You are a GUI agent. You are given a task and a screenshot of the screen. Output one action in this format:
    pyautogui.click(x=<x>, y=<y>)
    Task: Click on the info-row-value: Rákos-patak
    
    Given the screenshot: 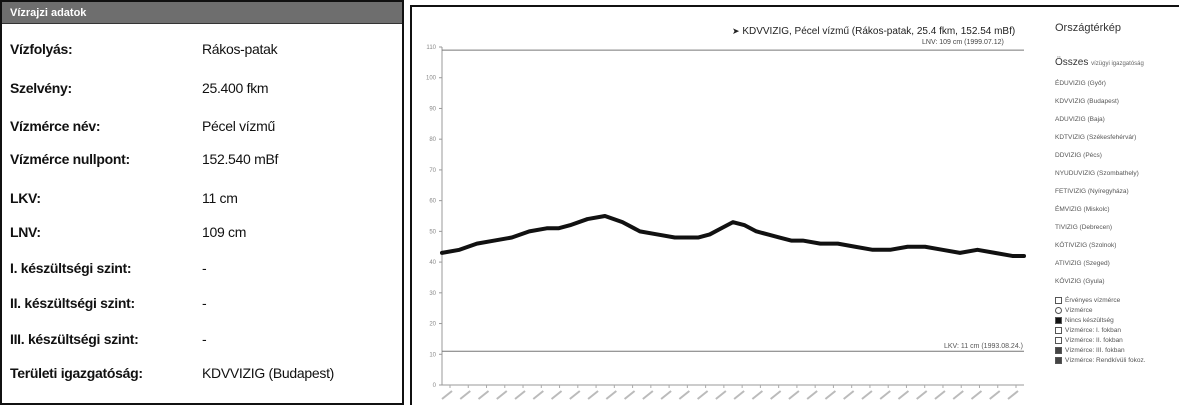 What is the action you would take?
    pyautogui.click(x=240, y=49)
    